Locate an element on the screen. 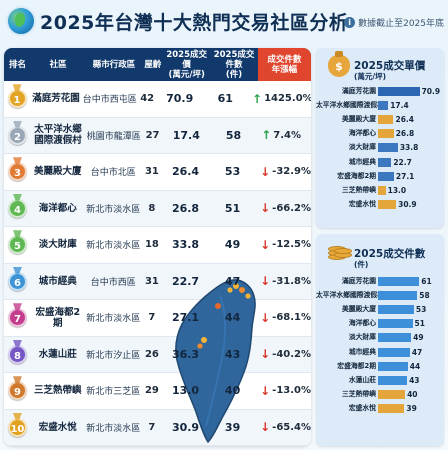  bar-row: 宏盛水悅 39 is located at coordinates (380, 409).